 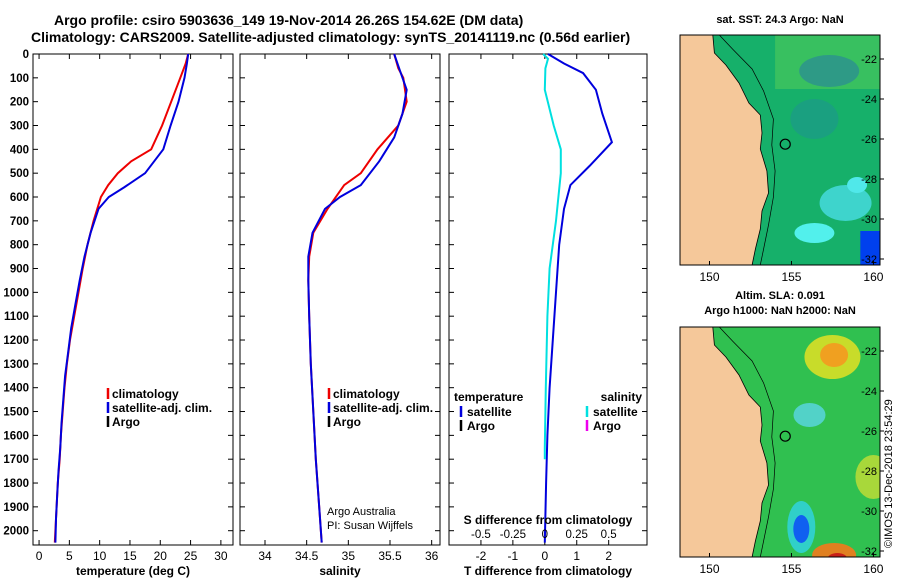 What do you see at coordinates (608, 556) in the screenshot?
I see `x-tick-label: 2` at bounding box center [608, 556].